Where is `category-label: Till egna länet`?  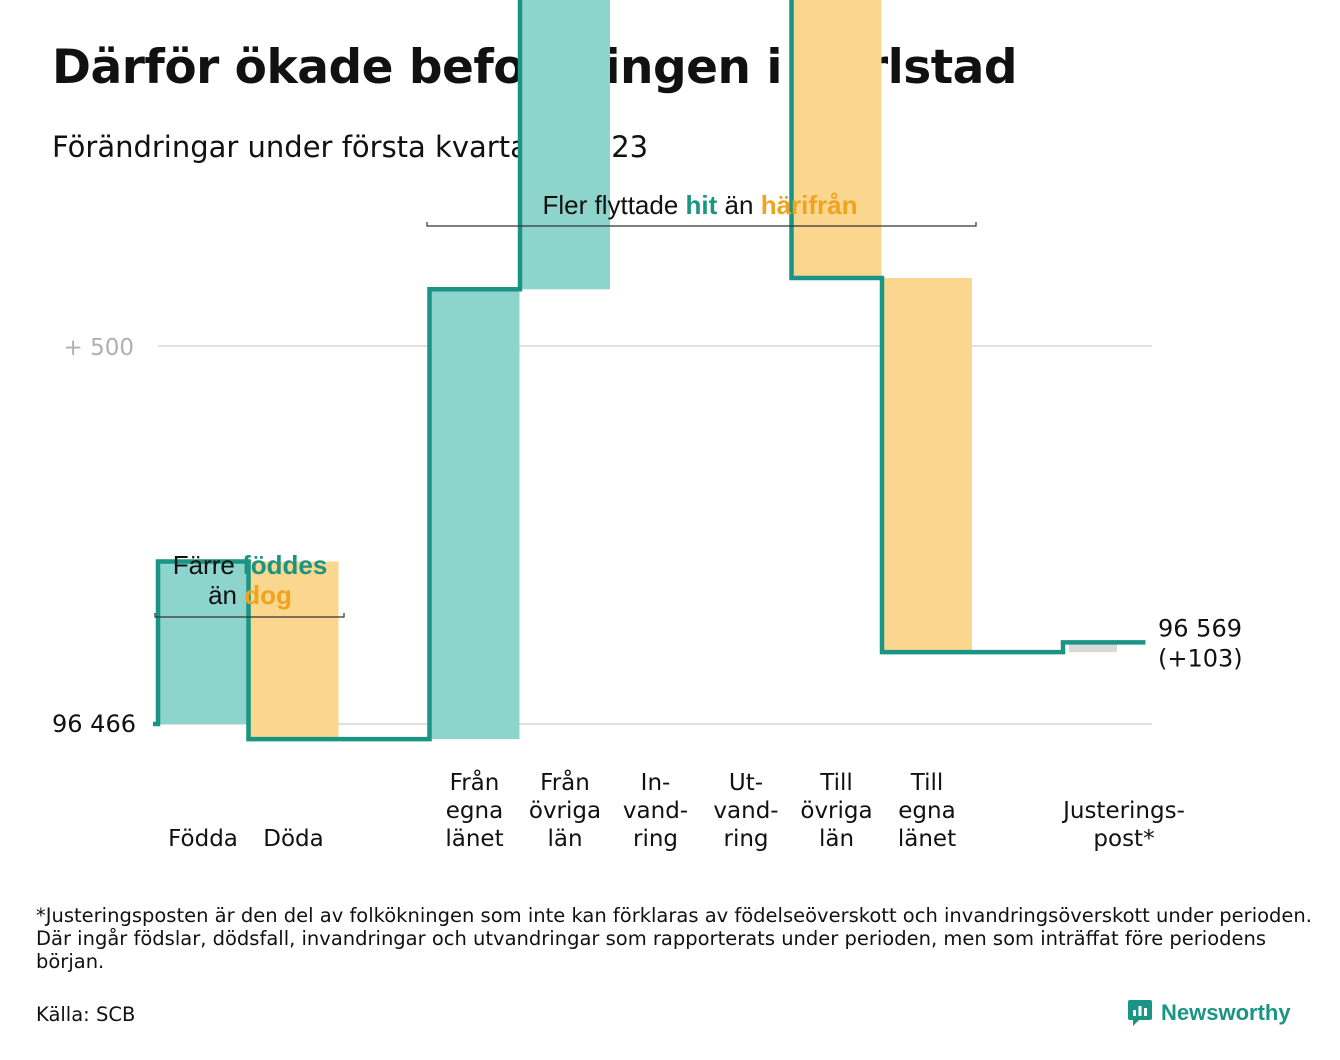
category-label: Till egna länet is located at coordinates (927, 811).